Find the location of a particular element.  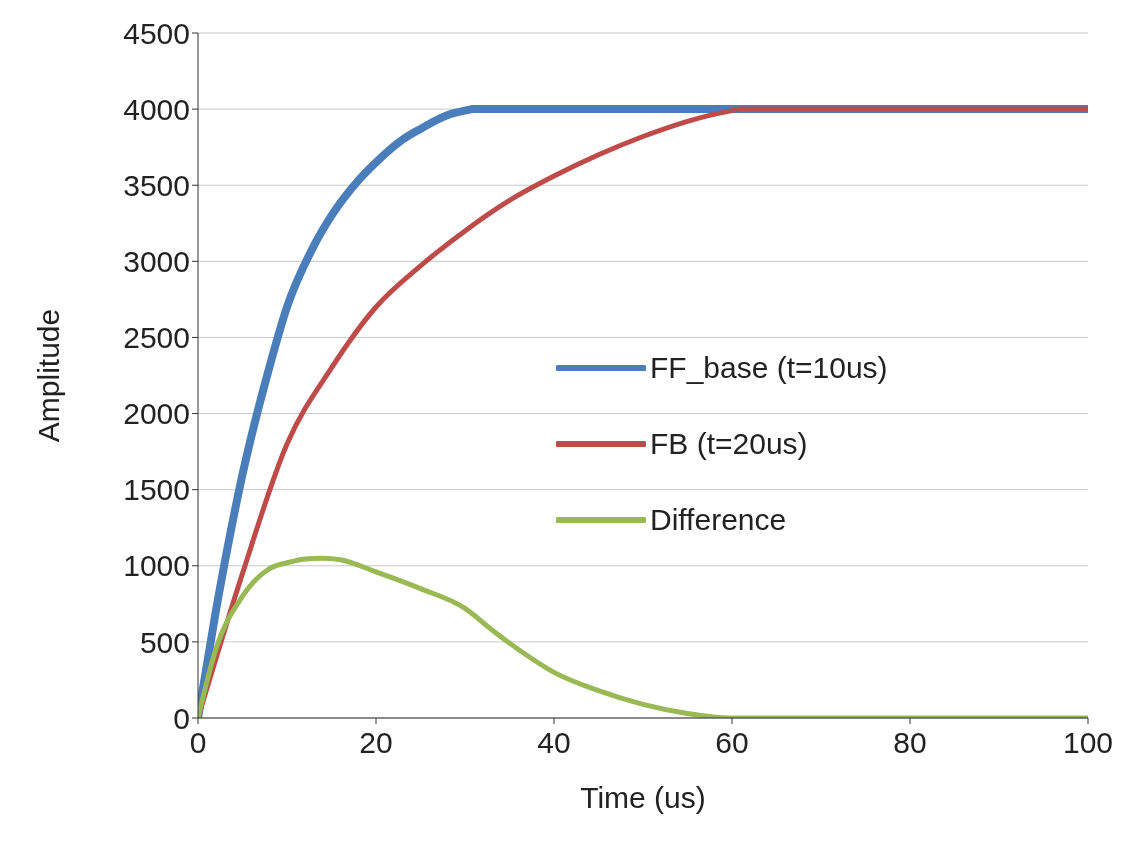

y-tick-label: 3500 is located at coordinates (156, 185).